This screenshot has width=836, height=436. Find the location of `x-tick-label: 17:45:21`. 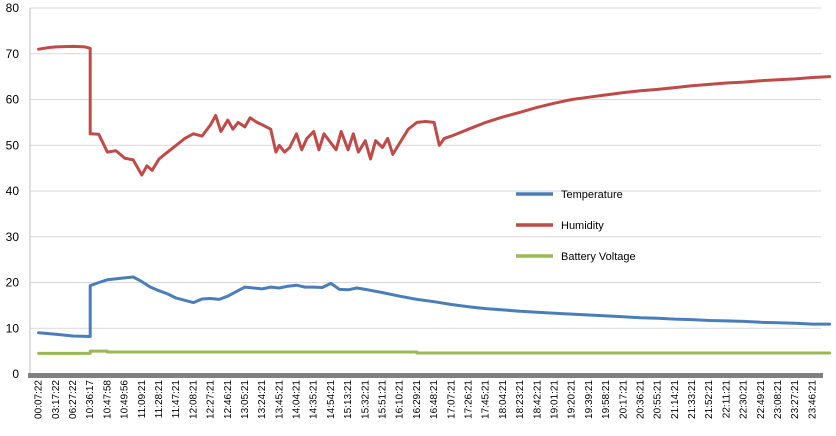

x-tick-label: 17:45:21 is located at coordinates (486, 399).